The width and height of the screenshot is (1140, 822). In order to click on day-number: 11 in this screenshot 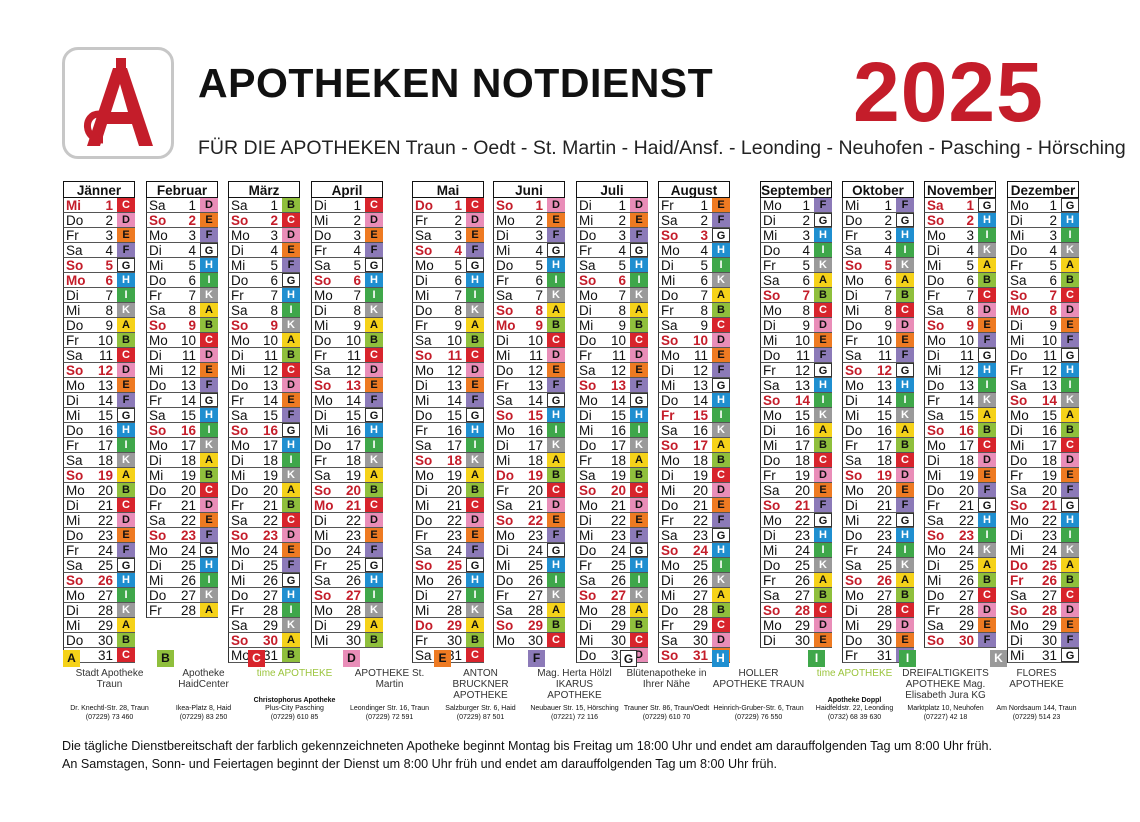, I will do `click(1049, 355)`.